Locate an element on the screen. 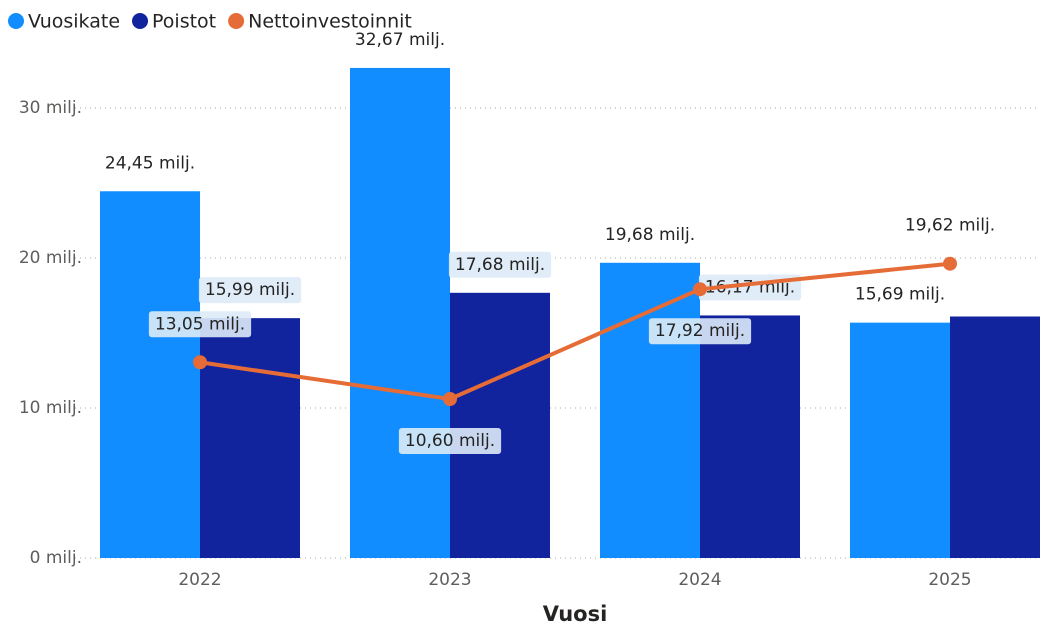 This screenshot has width=1040, height=629. legend-label: Vuosikate is located at coordinates (74, 22).